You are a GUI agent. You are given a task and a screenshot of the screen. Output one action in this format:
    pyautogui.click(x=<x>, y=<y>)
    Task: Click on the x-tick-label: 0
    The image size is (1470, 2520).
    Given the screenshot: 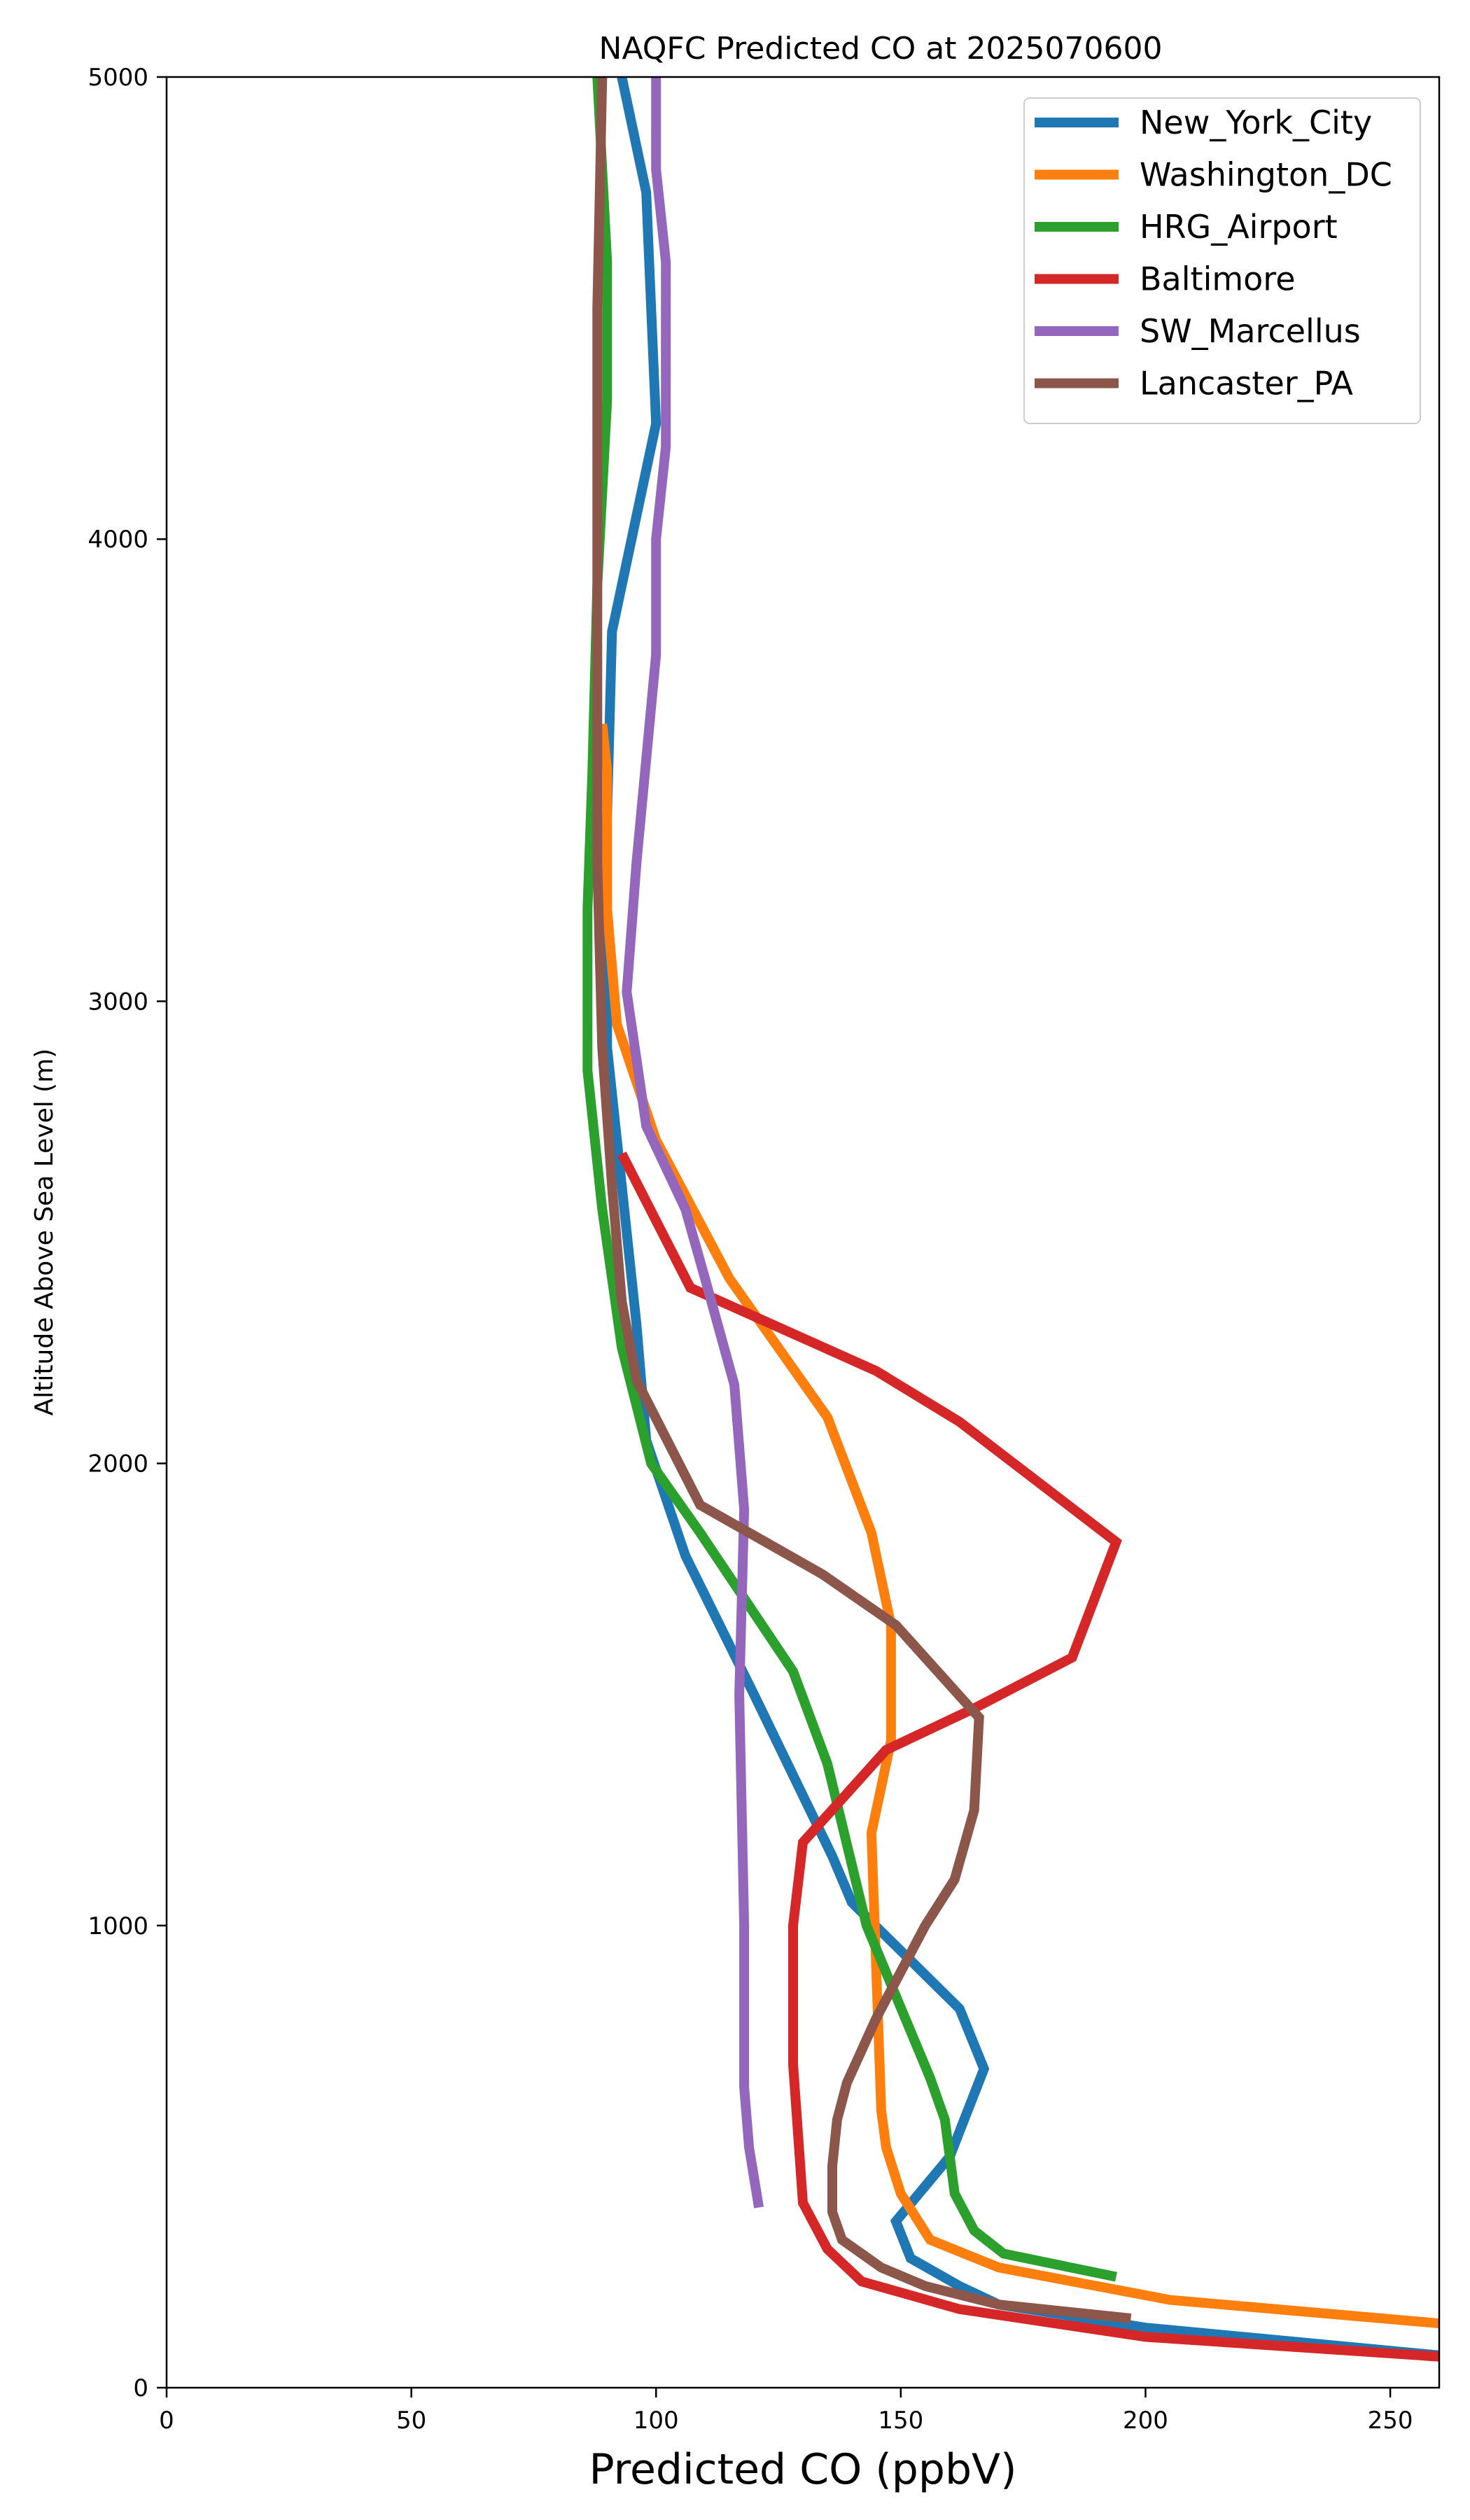 What is the action you would take?
    pyautogui.click(x=166, y=2421)
    